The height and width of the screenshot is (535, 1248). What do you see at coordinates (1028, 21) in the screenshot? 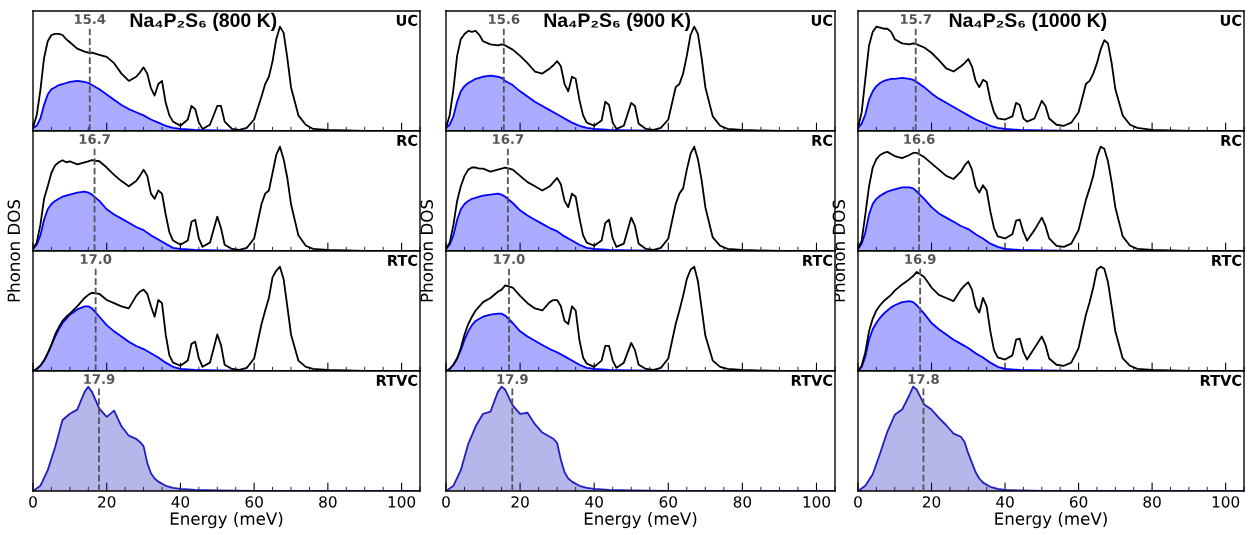
I see `chart-title: Na₄P₂S₆ (1000 K)` at bounding box center [1028, 21].